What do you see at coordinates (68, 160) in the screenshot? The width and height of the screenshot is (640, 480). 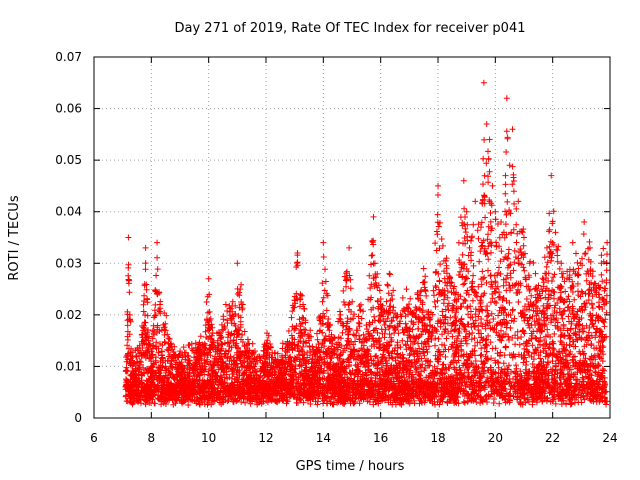 I see `y-tick-label: 0.05` at bounding box center [68, 160].